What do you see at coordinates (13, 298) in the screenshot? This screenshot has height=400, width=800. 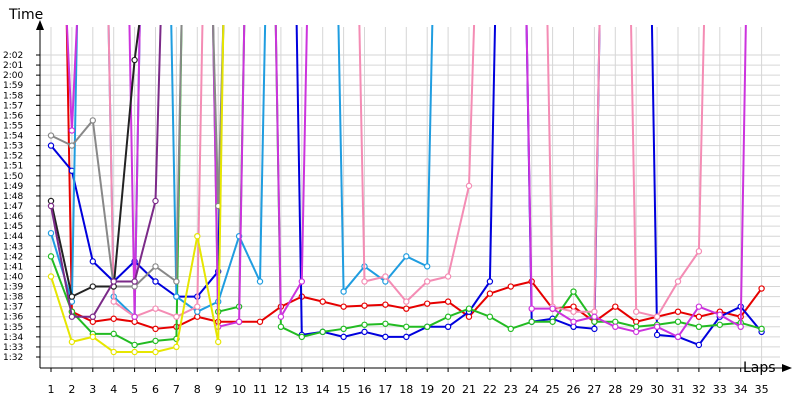 I see `y-tick-label: 1:38` at bounding box center [13, 298].